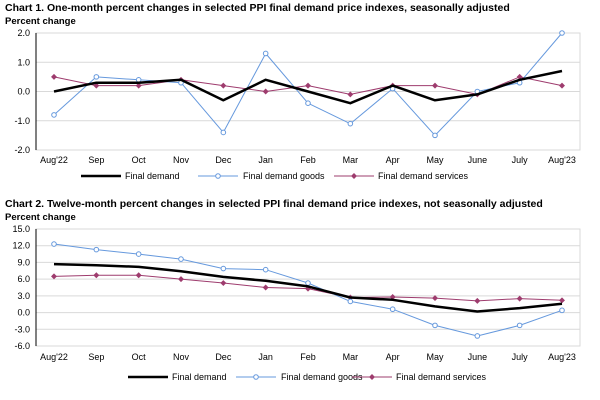 Image resolution: width=600 pixels, height=400 pixels. I want to click on chart-2-x-tick-label: Apr, so click(393, 357).